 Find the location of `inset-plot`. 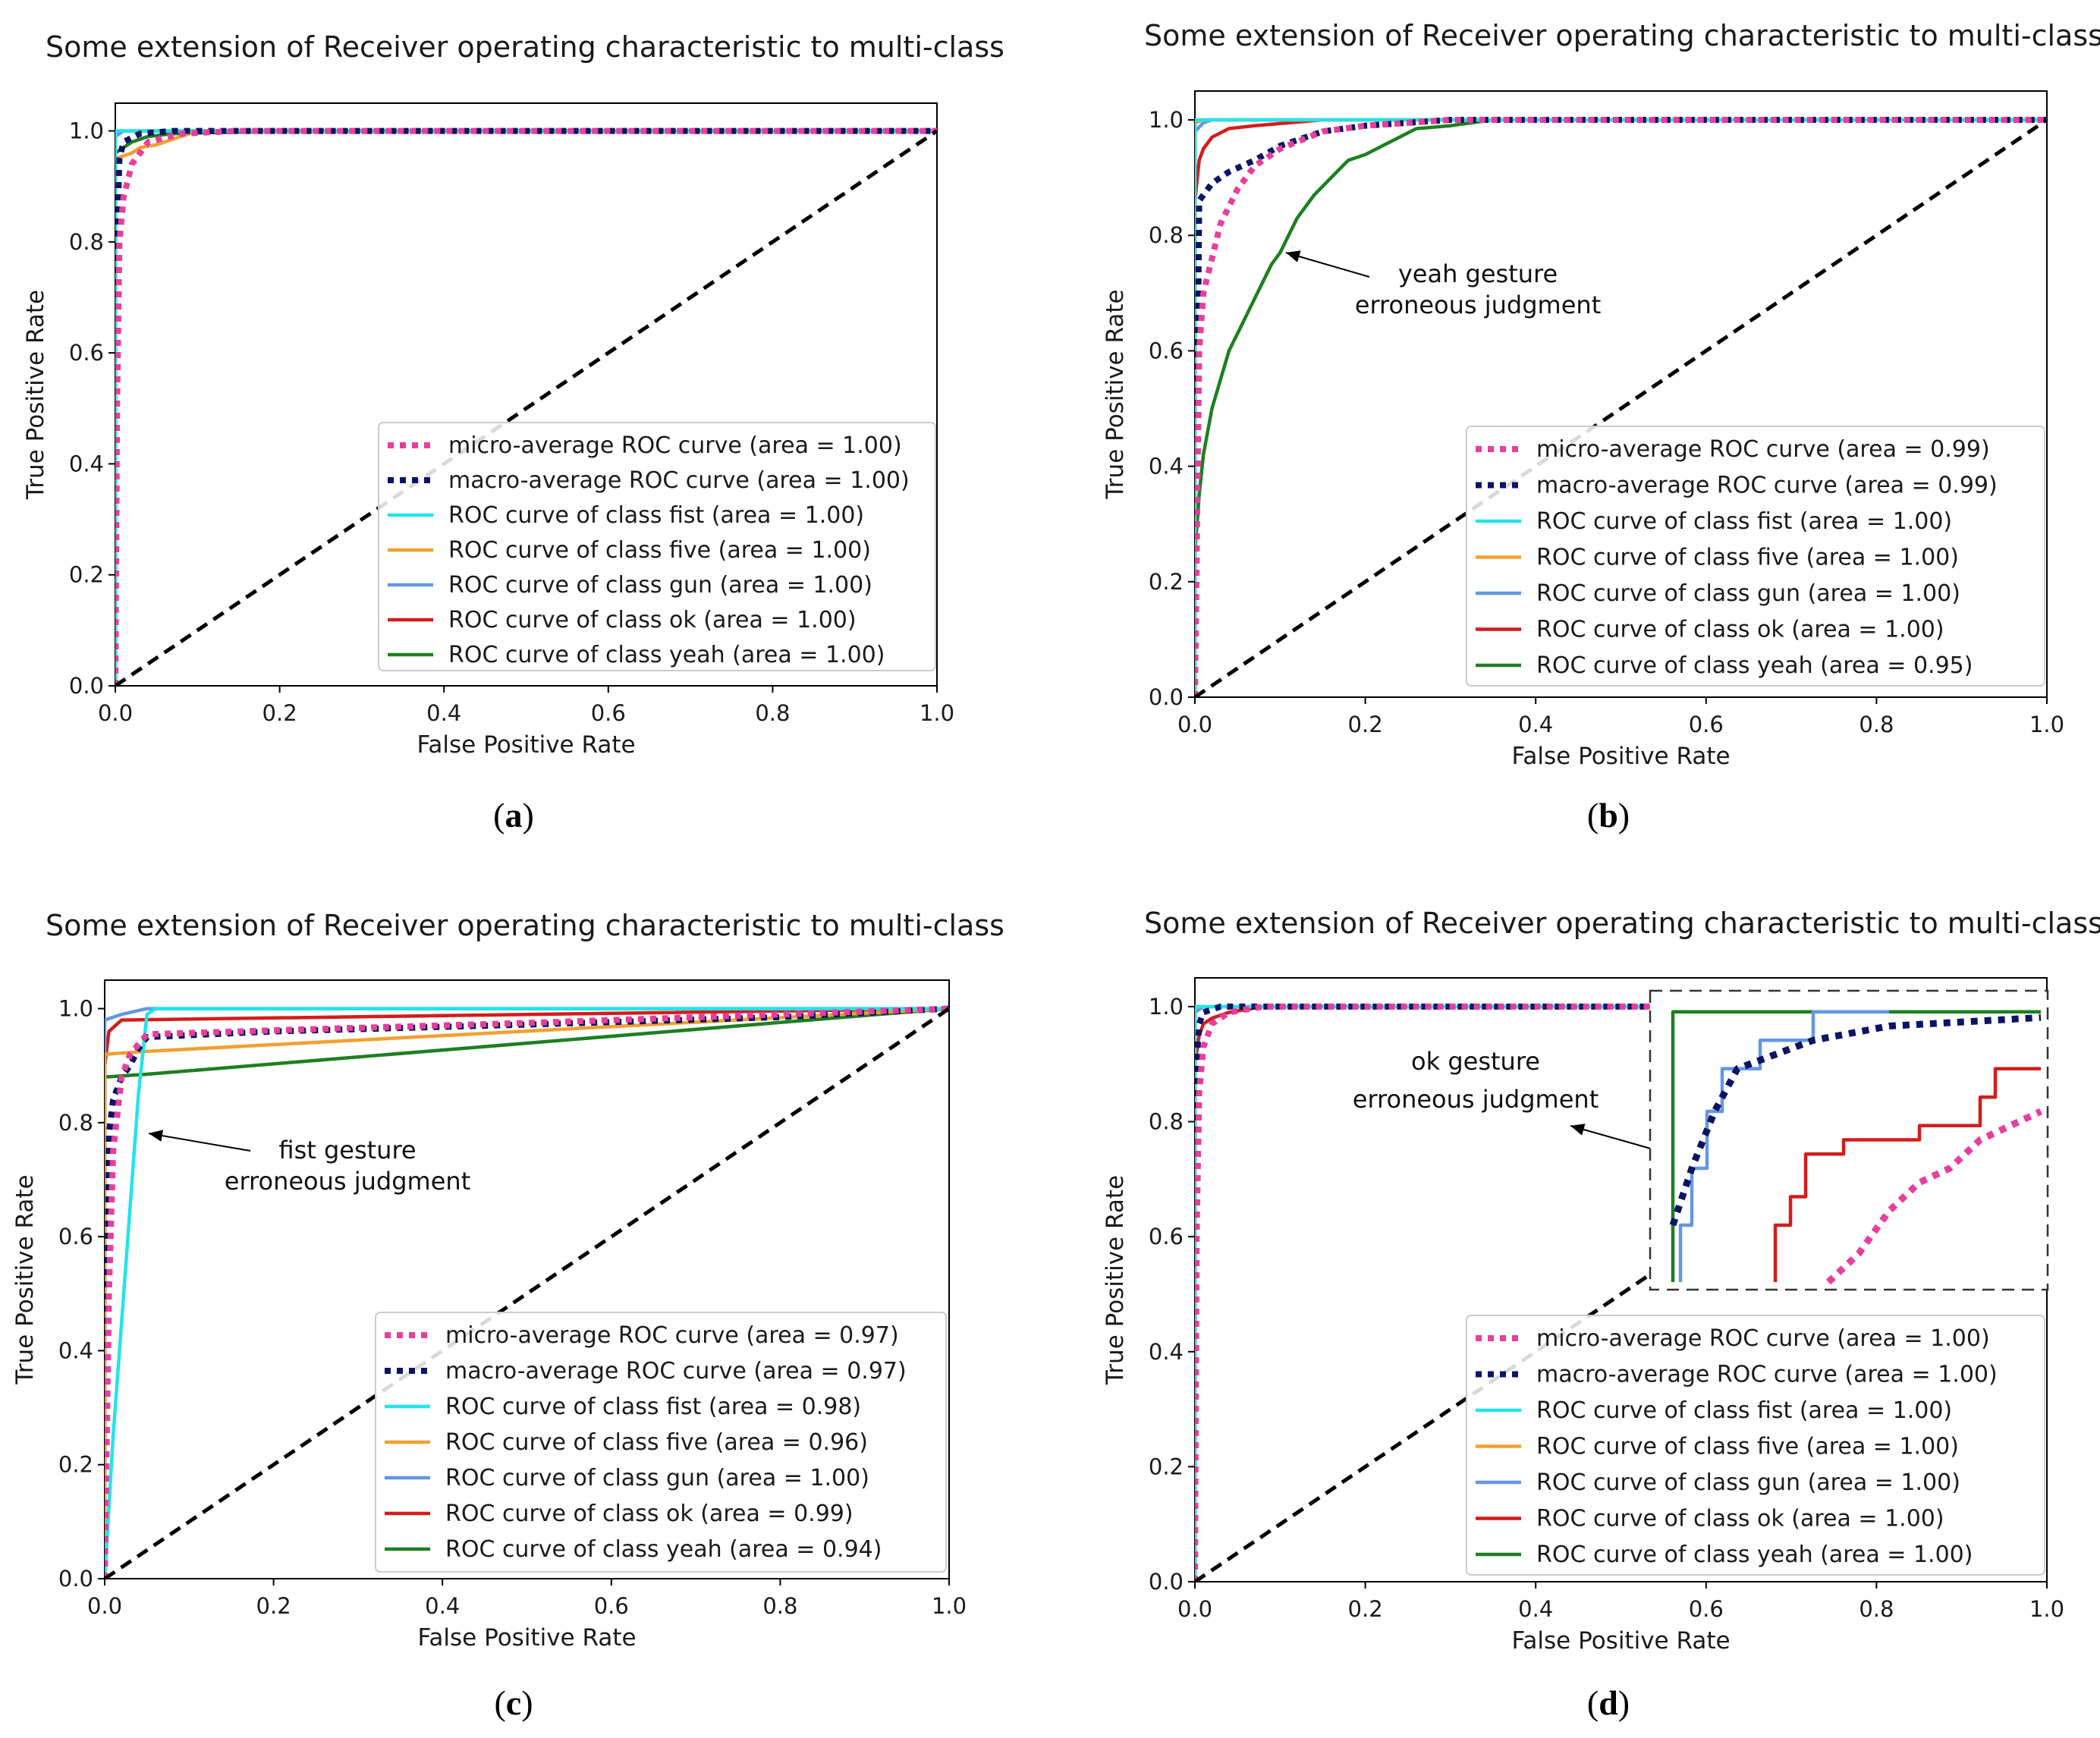

inset-plot is located at coordinates (1855, 1147).